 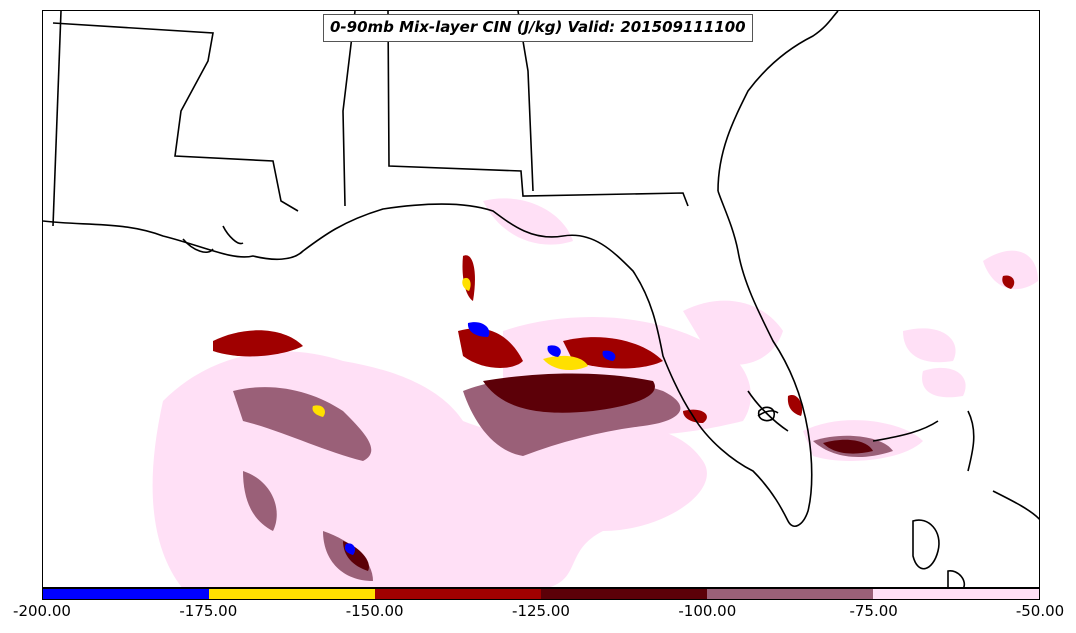 What do you see at coordinates (374, 611) in the screenshot?
I see `colorbar-tick-label: -150.00` at bounding box center [374, 611].